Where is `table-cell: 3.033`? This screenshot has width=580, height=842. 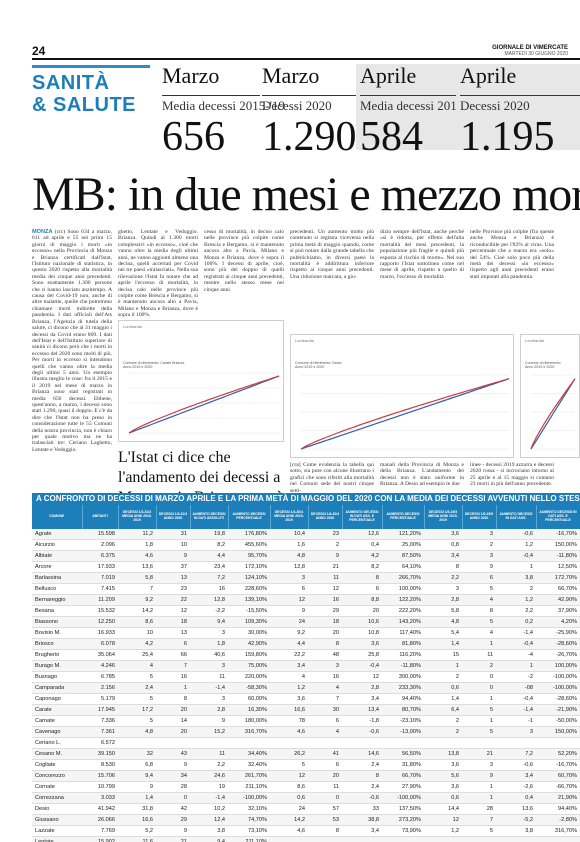 table-cell: 3.033 is located at coordinates (100, 798).